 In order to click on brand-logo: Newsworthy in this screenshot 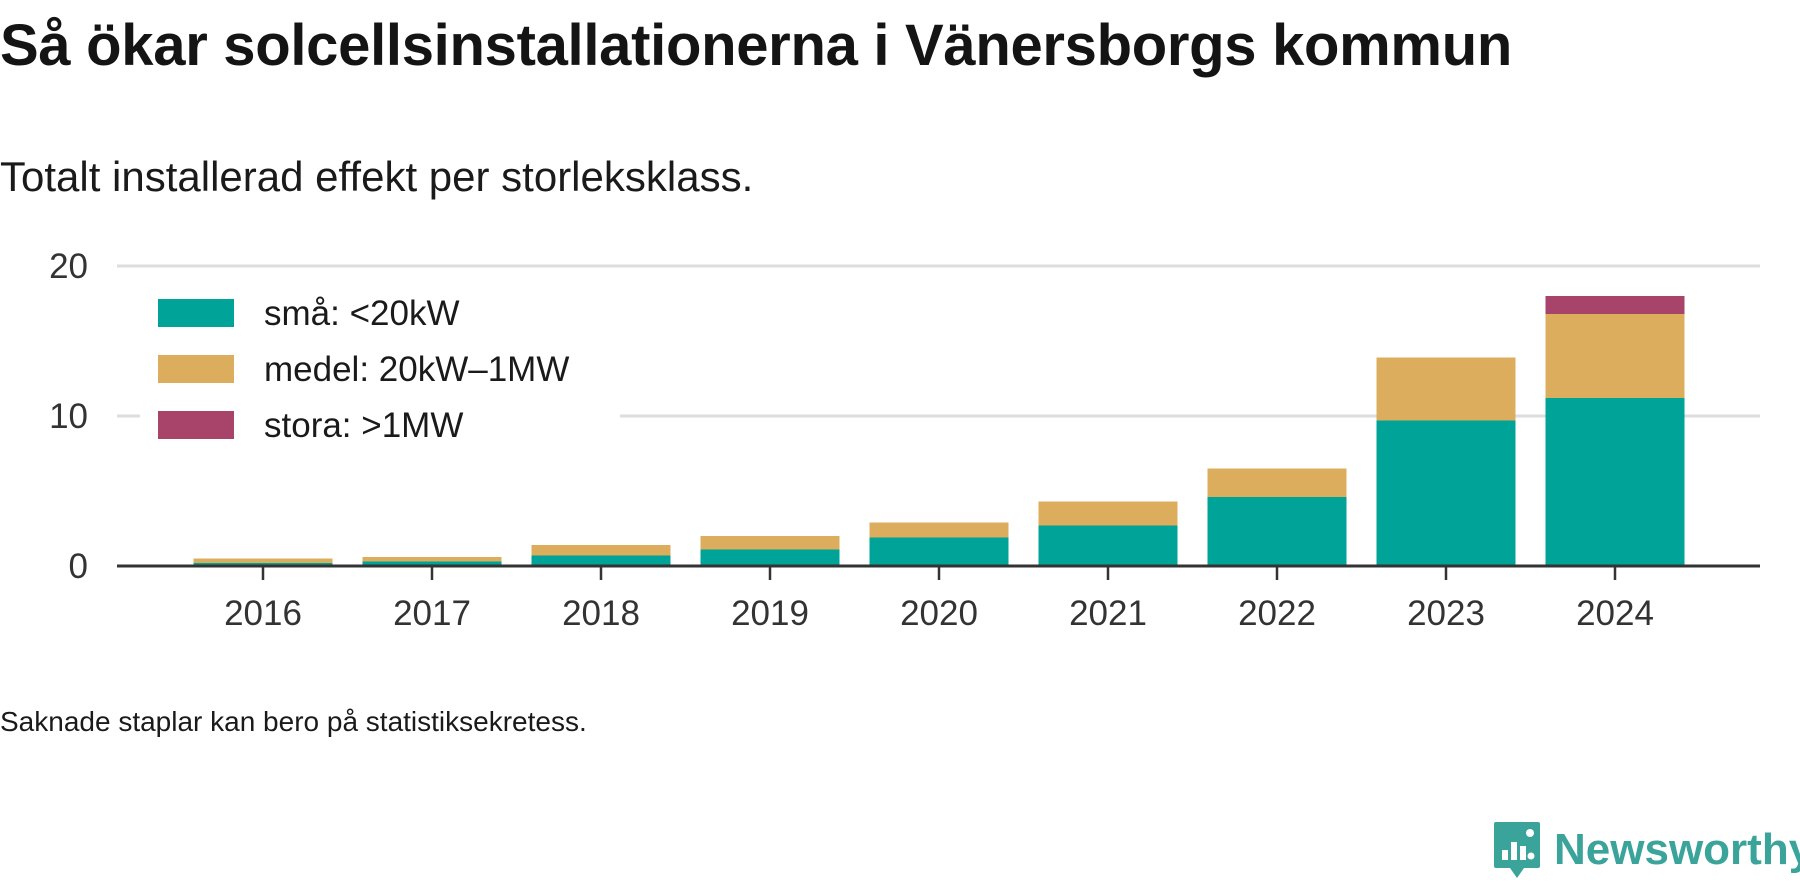, I will do `click(1646, 850)`.